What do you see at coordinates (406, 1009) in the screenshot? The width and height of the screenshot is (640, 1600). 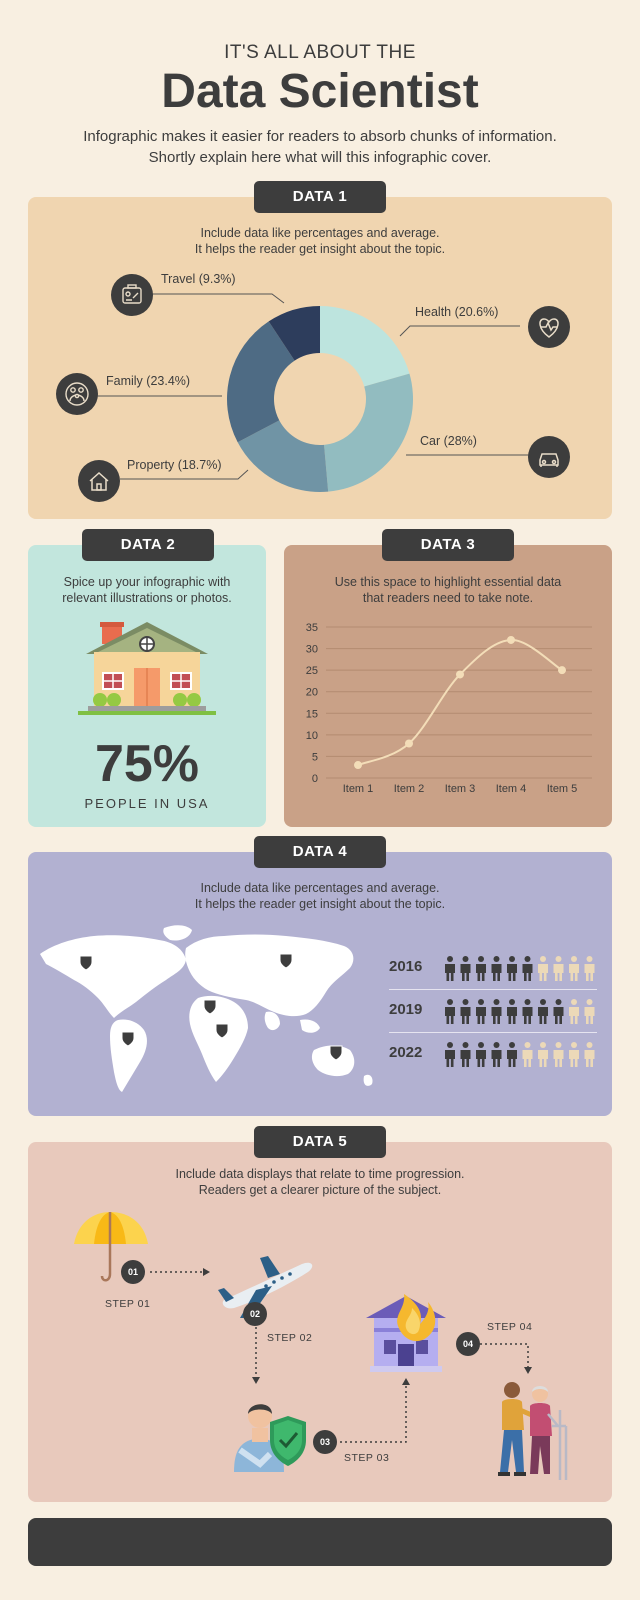 I see `year-2019: 2019` at bounding box center [406, 1009].